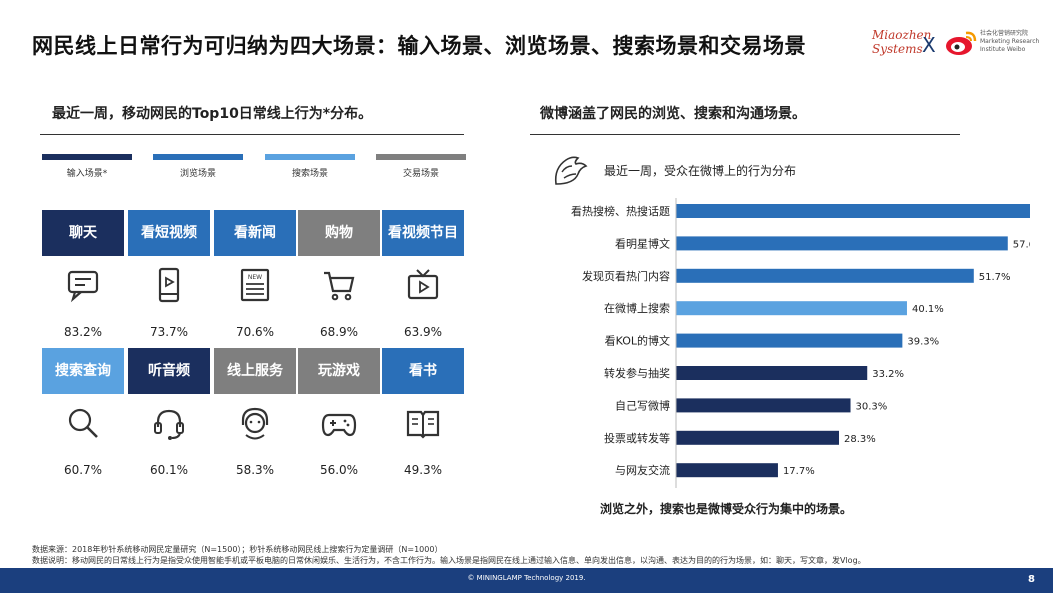  I want to click on behavior-tile: 看短视频, so click(169, 233).